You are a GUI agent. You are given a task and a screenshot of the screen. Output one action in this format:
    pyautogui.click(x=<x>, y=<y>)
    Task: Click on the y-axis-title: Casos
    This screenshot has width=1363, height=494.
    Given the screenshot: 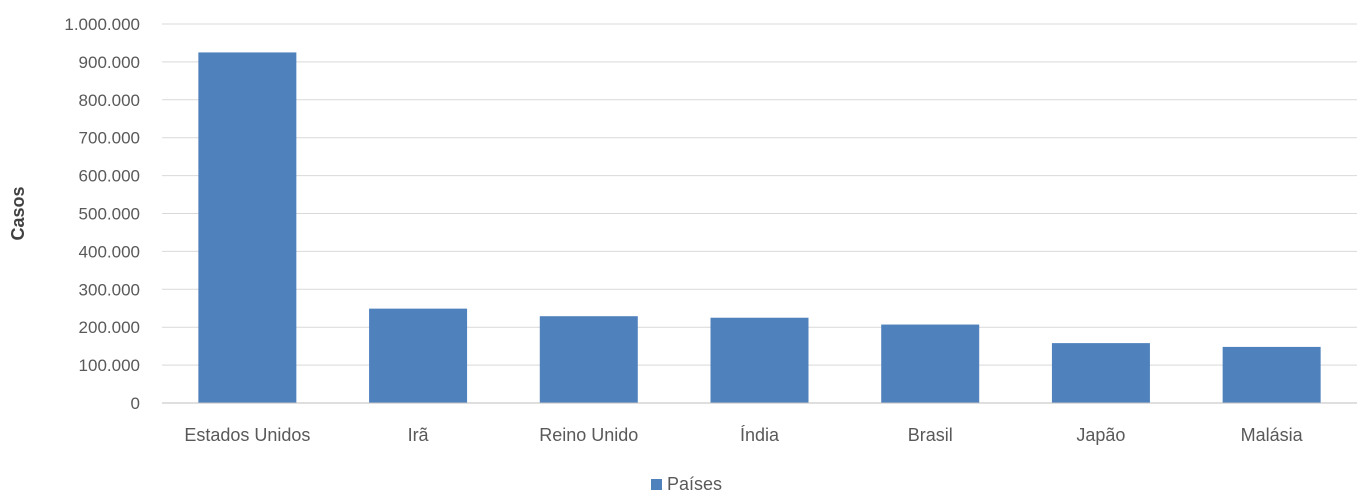 What is the action you would take?
    pyautogui.click(x=18, y=213)
    